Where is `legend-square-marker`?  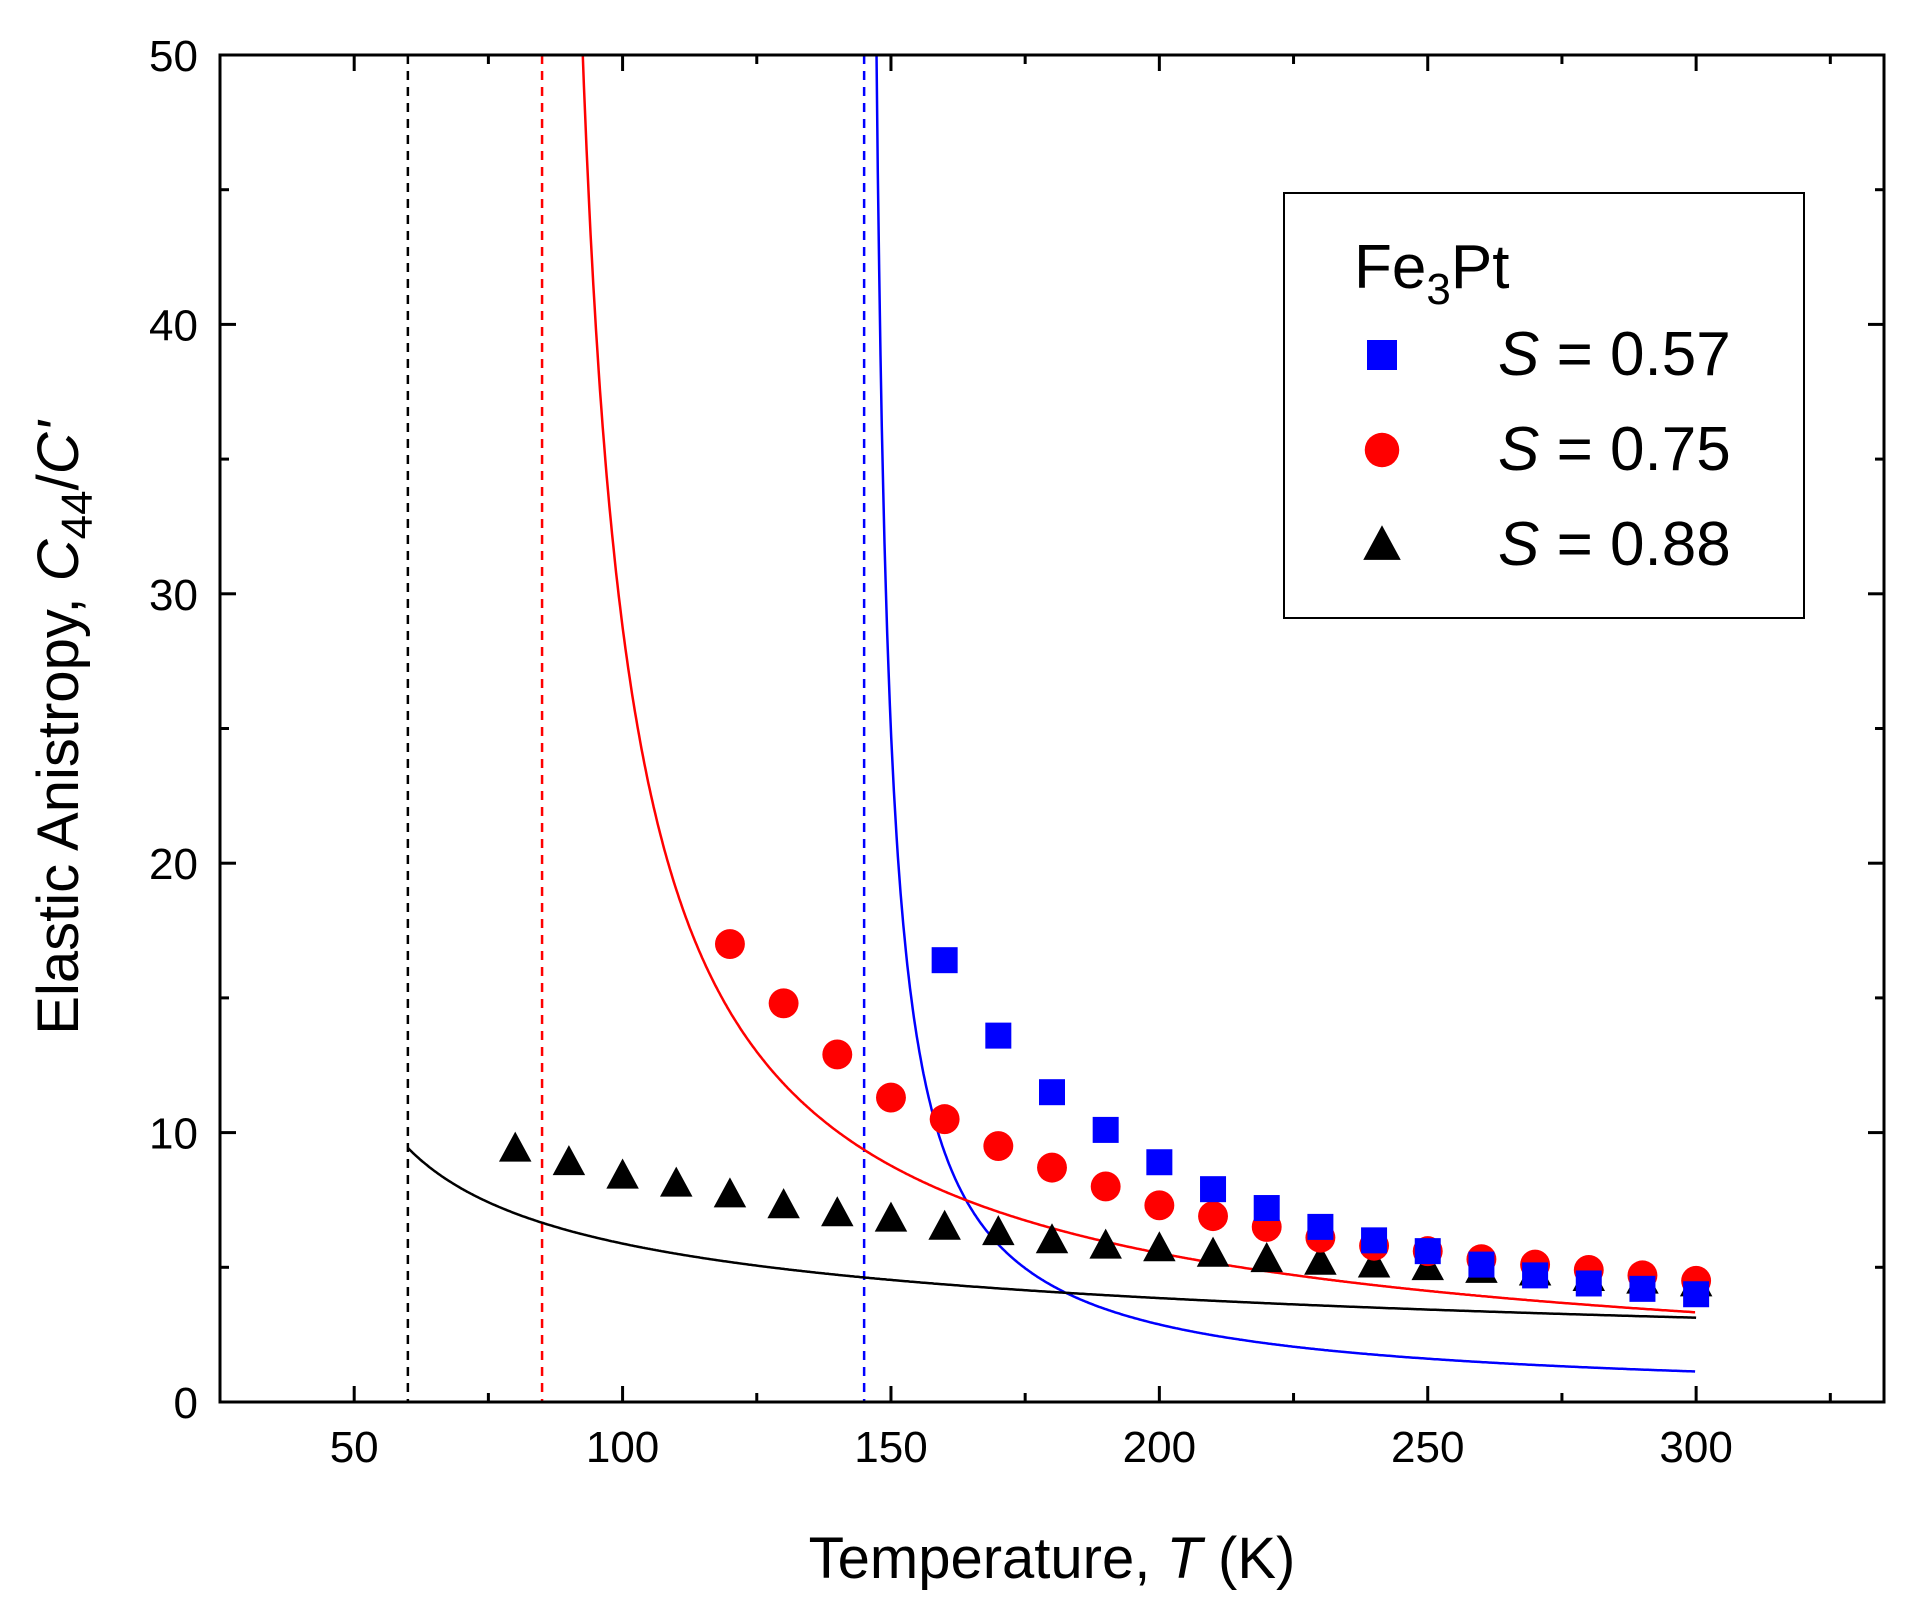 legend-square-marker is located at coordinates (1382, 355).